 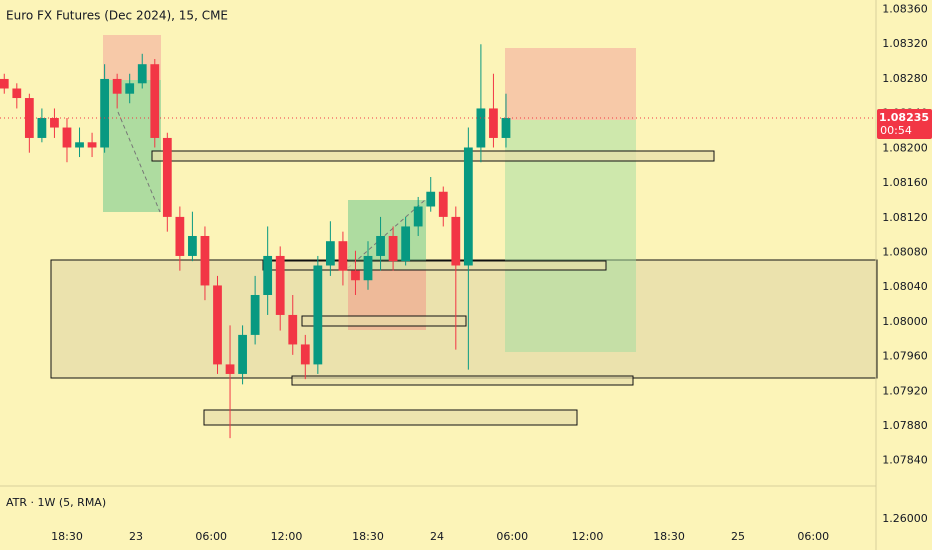 What do you see at coordinates (738, 536) in the screenshot?
I see `x-tick-label: 25` at bounding box center [738, 536].